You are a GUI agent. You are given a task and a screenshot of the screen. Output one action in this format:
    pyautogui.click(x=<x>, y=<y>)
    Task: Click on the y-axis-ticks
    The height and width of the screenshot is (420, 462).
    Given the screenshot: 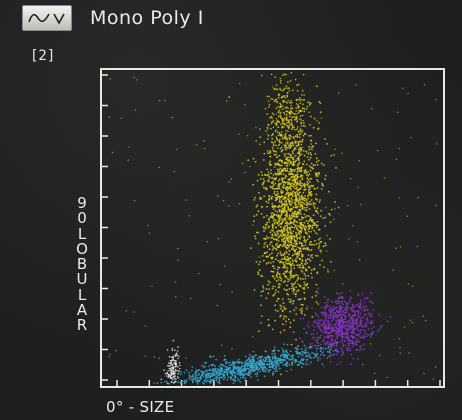 What is the action you would take?
    pyautogui.click(x=104, y=227)
    